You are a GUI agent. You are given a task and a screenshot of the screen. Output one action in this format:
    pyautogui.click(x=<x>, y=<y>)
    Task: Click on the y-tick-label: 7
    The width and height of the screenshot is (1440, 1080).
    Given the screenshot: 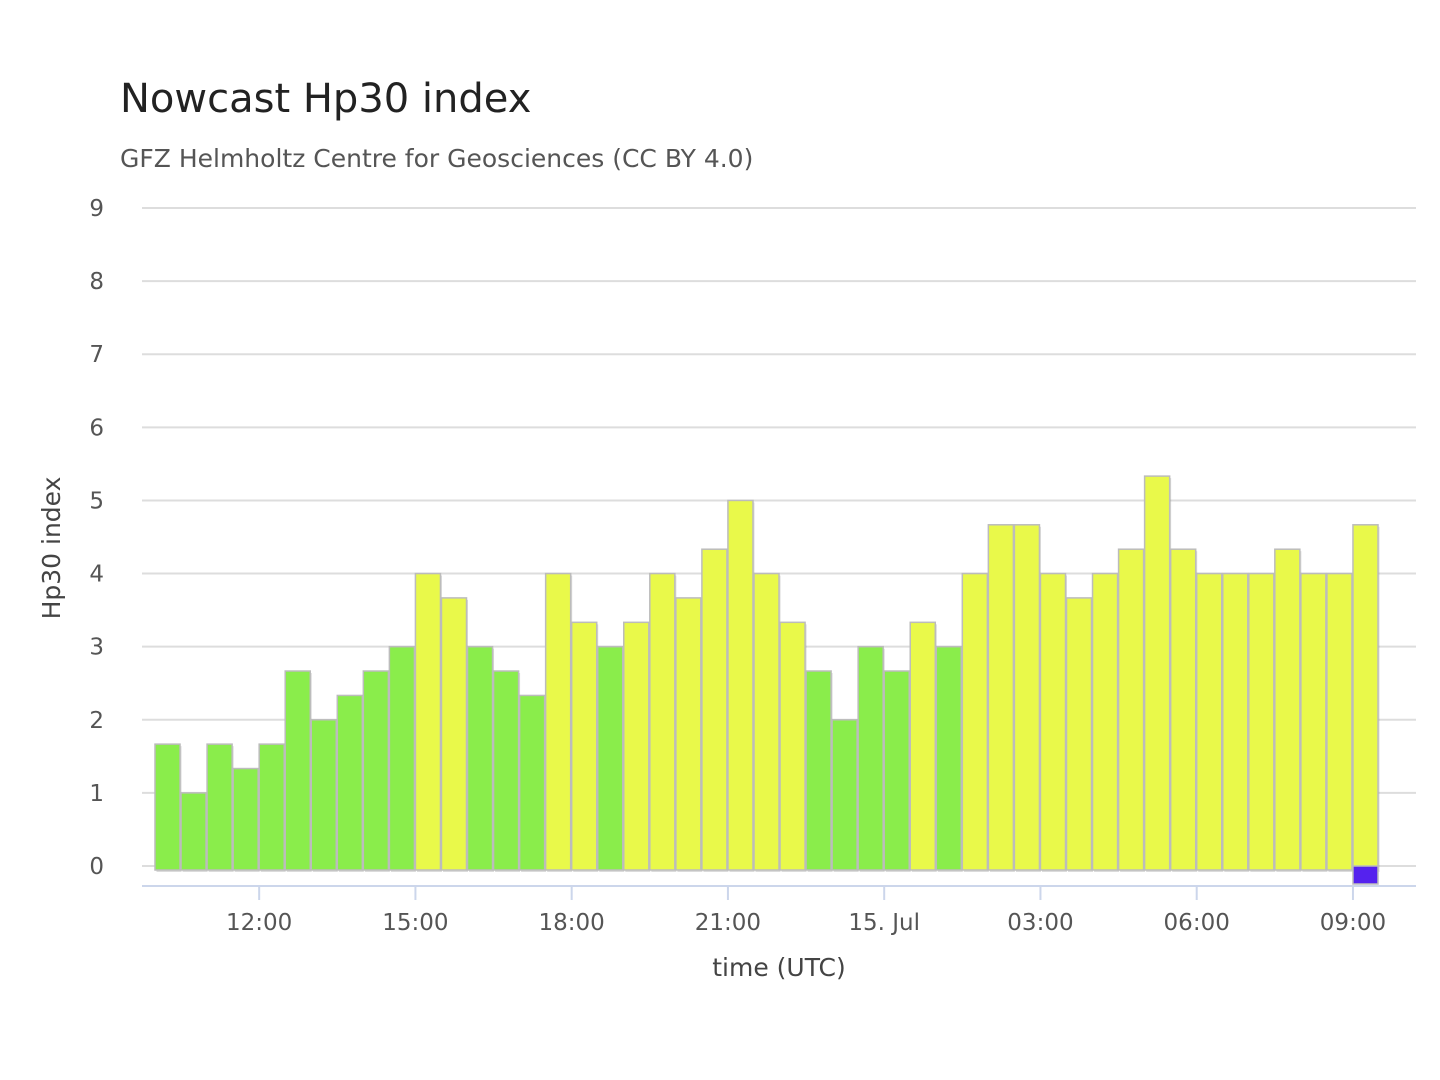 What is the action you would take?
    pyautogui.click(x=96, y=355)
    